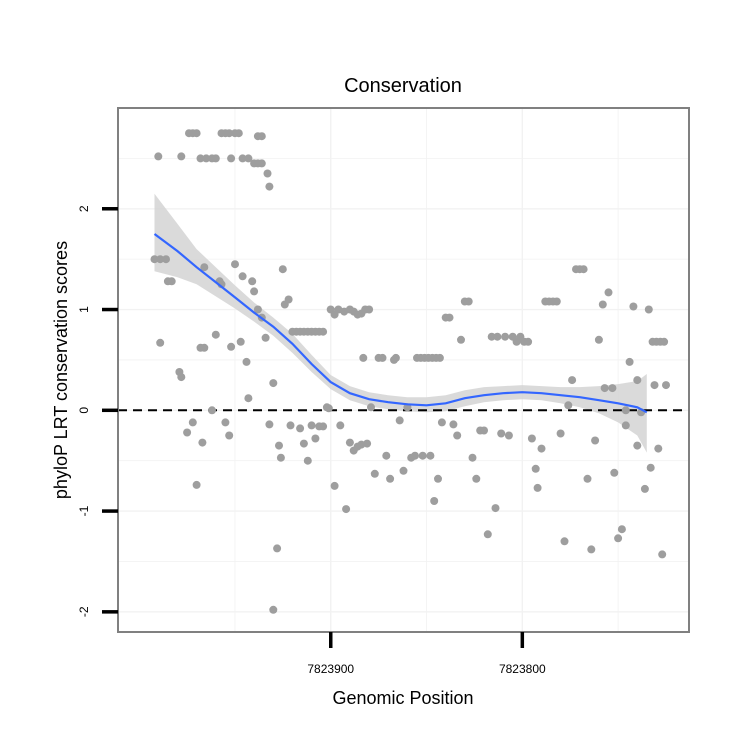 Image resolution: width=750 pixels, height=750 pixels. I want to click on y-tick-label: 1, so click(84, 309).